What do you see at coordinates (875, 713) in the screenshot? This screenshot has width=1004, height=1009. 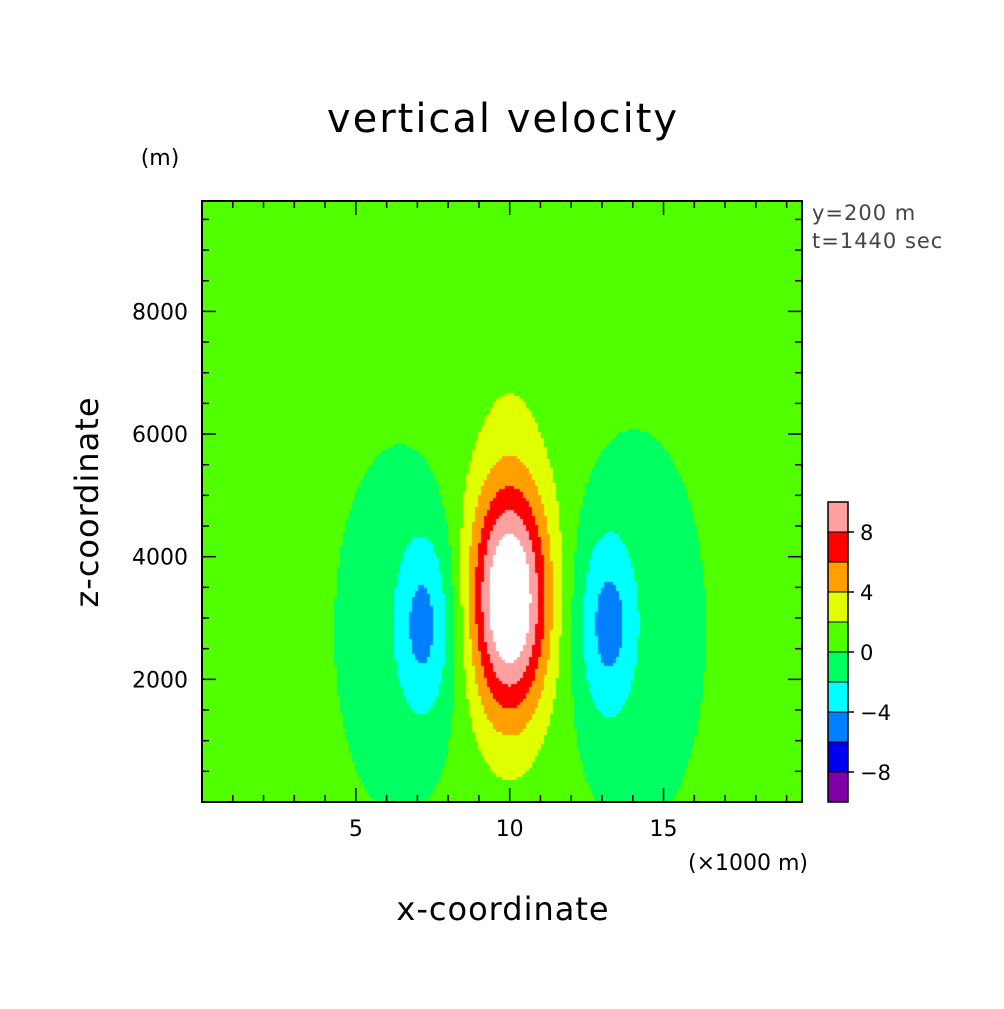 I see `colorbar-tick-label: −4` at bounding box center [875, 713].